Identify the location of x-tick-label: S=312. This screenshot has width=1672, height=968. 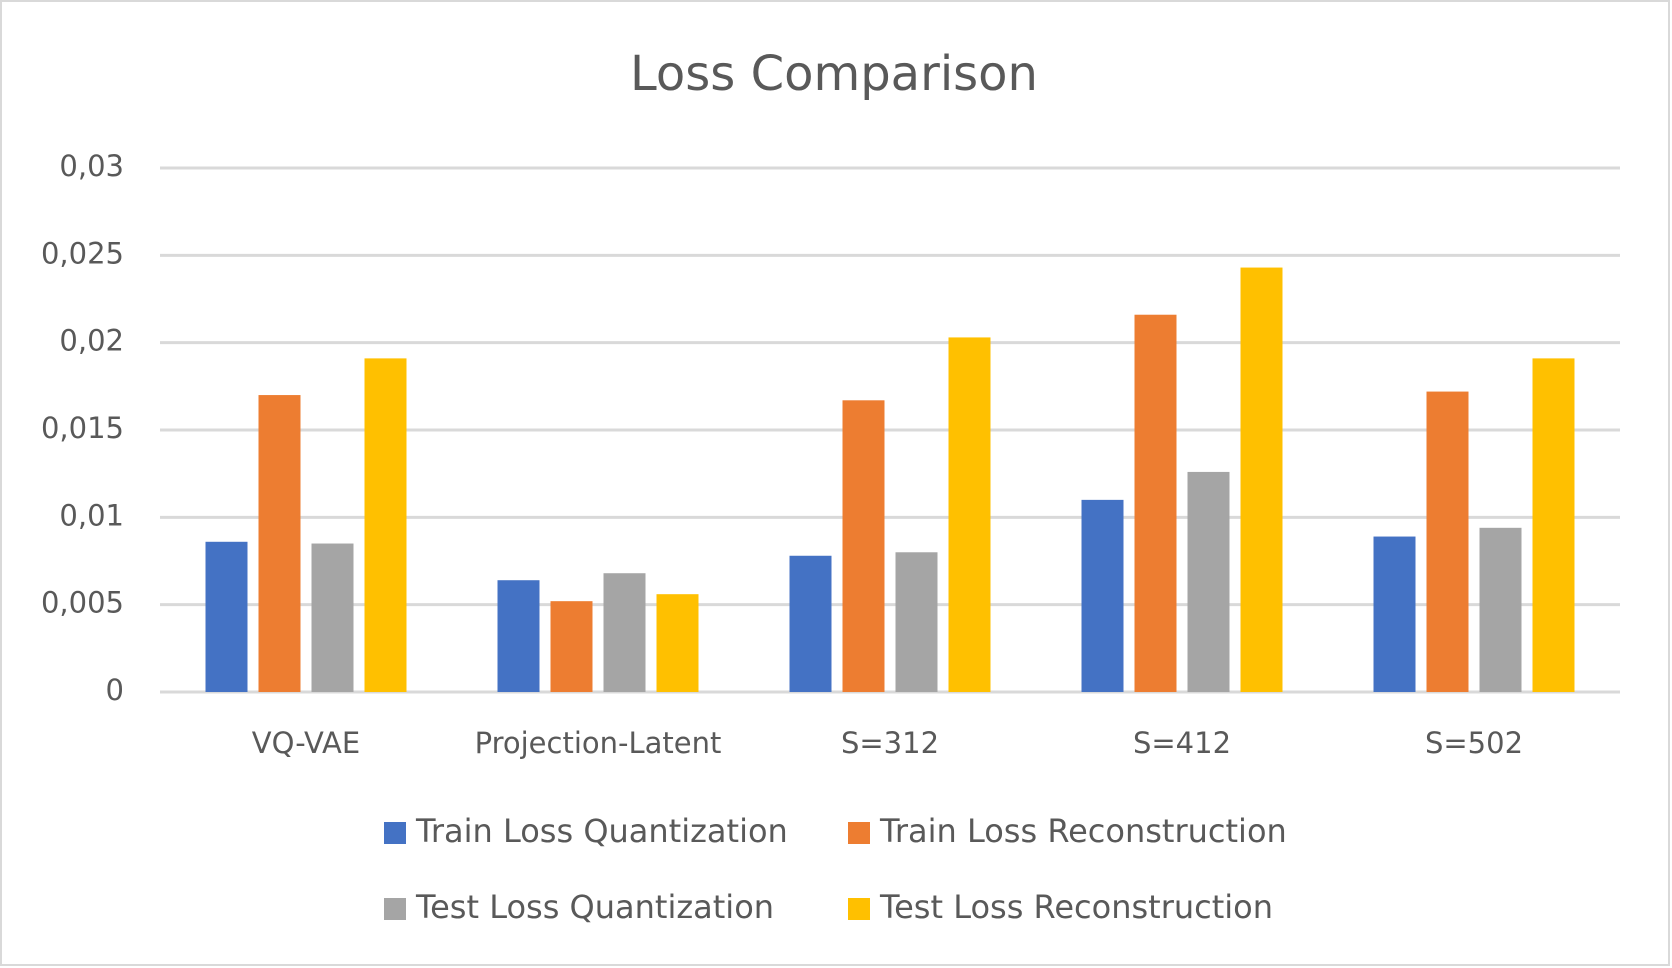
(890, 743).